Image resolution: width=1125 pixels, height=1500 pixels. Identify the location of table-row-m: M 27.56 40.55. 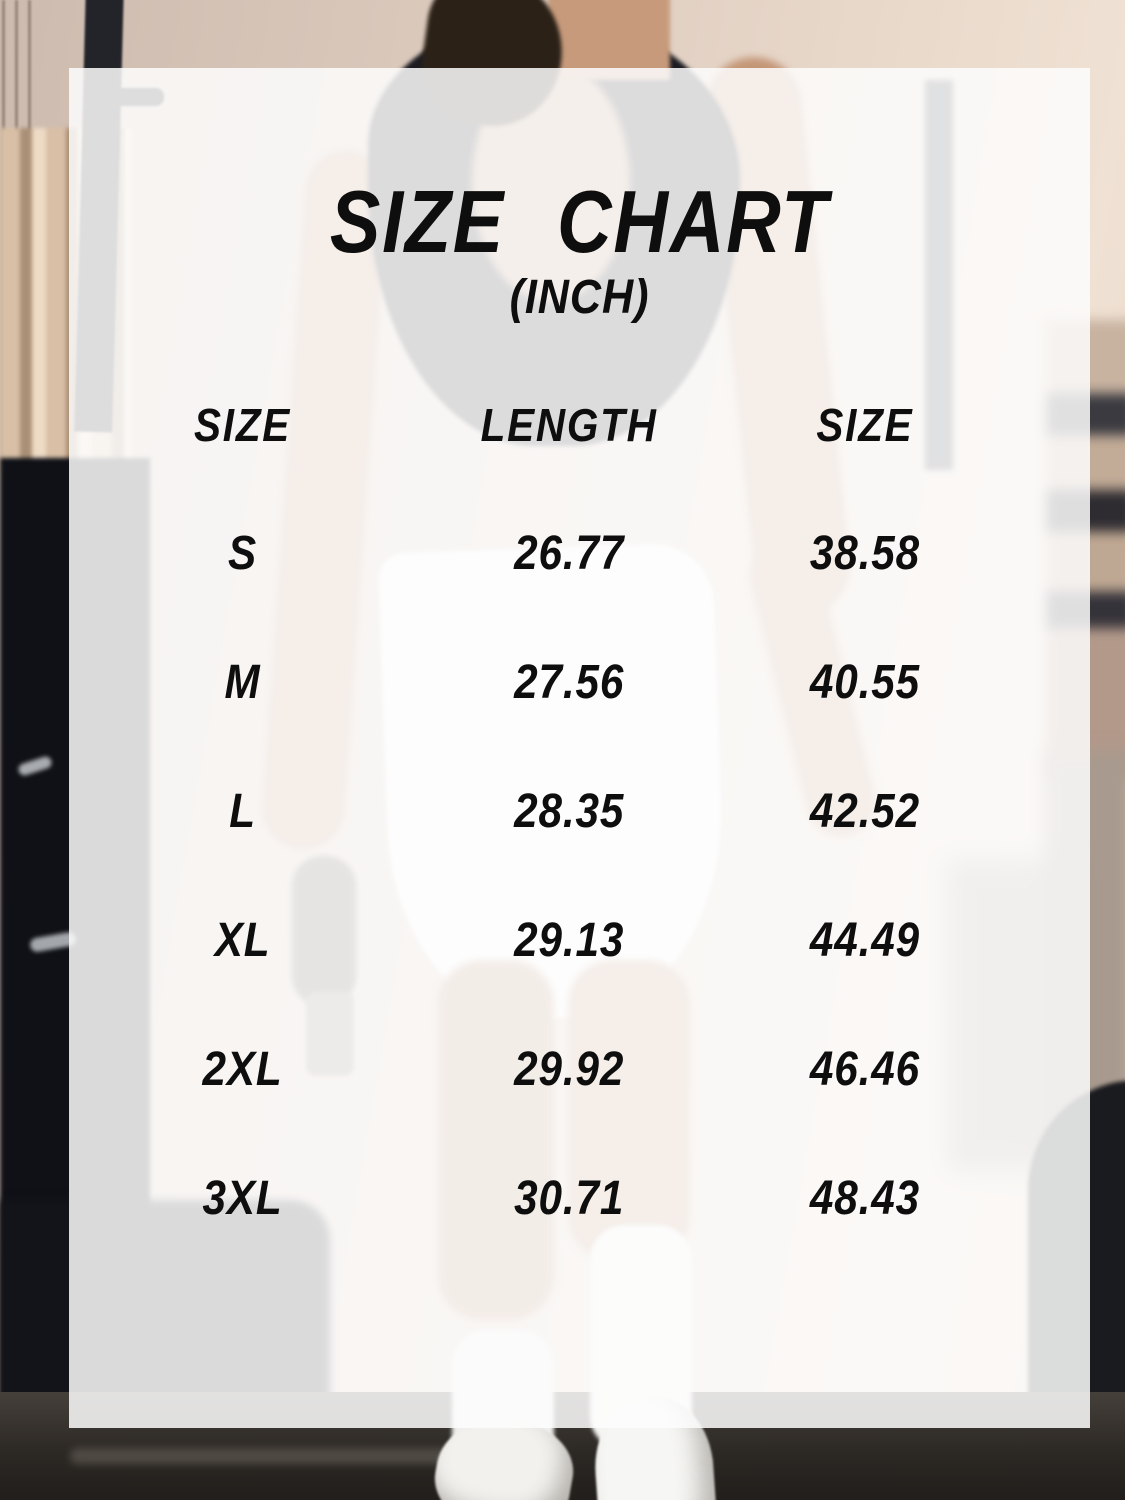
(579, 682).